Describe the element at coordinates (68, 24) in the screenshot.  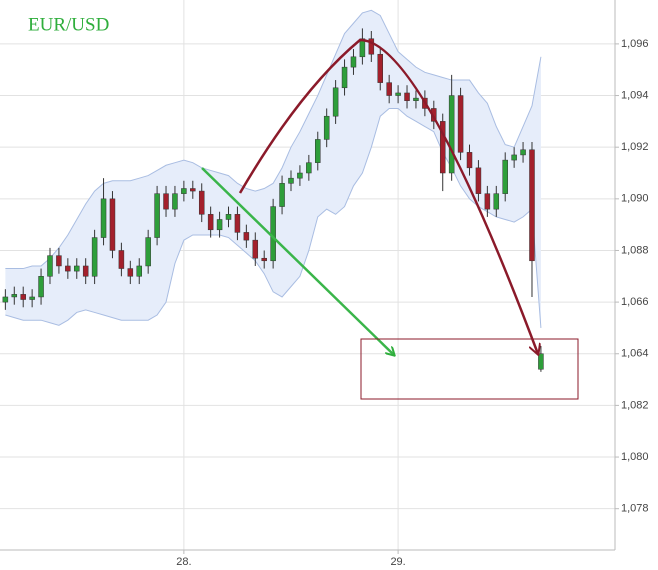
I see `chart-title: EUR/USD` at that location.